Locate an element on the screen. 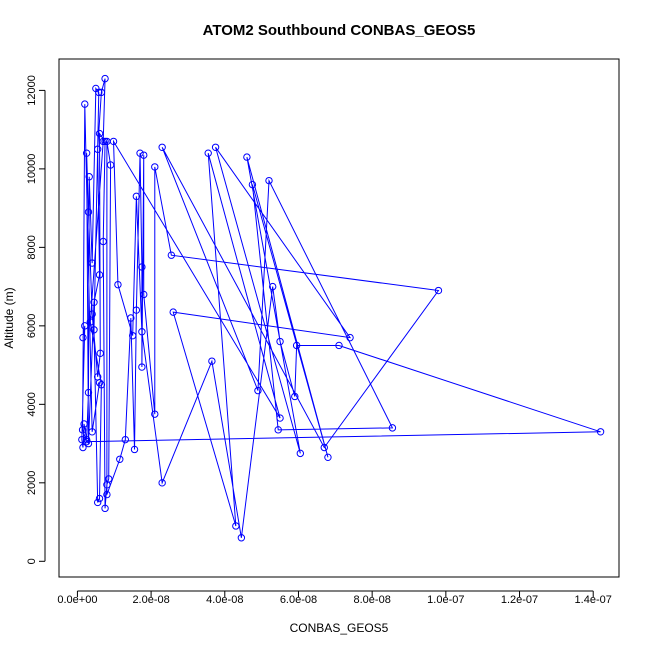 The height and width of the screenshot is (650, 650). y-axis: 0 2000 4000 6000 8000 10000 12000 is located at coordinates (36, 319).